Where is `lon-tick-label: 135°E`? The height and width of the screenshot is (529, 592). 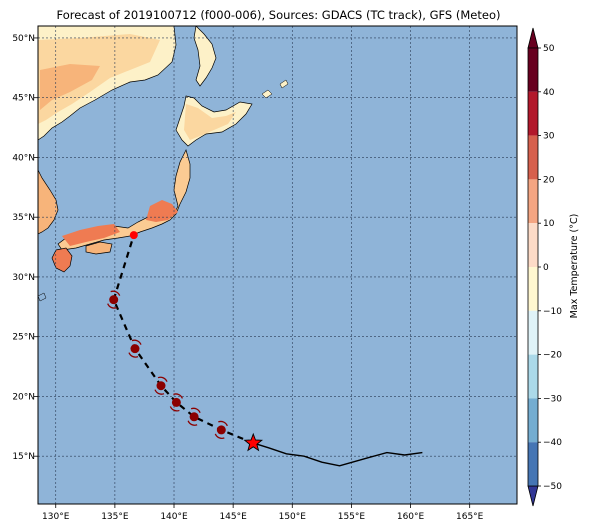 lon-tick-label: 135°E is located at coordinates (115, 517).